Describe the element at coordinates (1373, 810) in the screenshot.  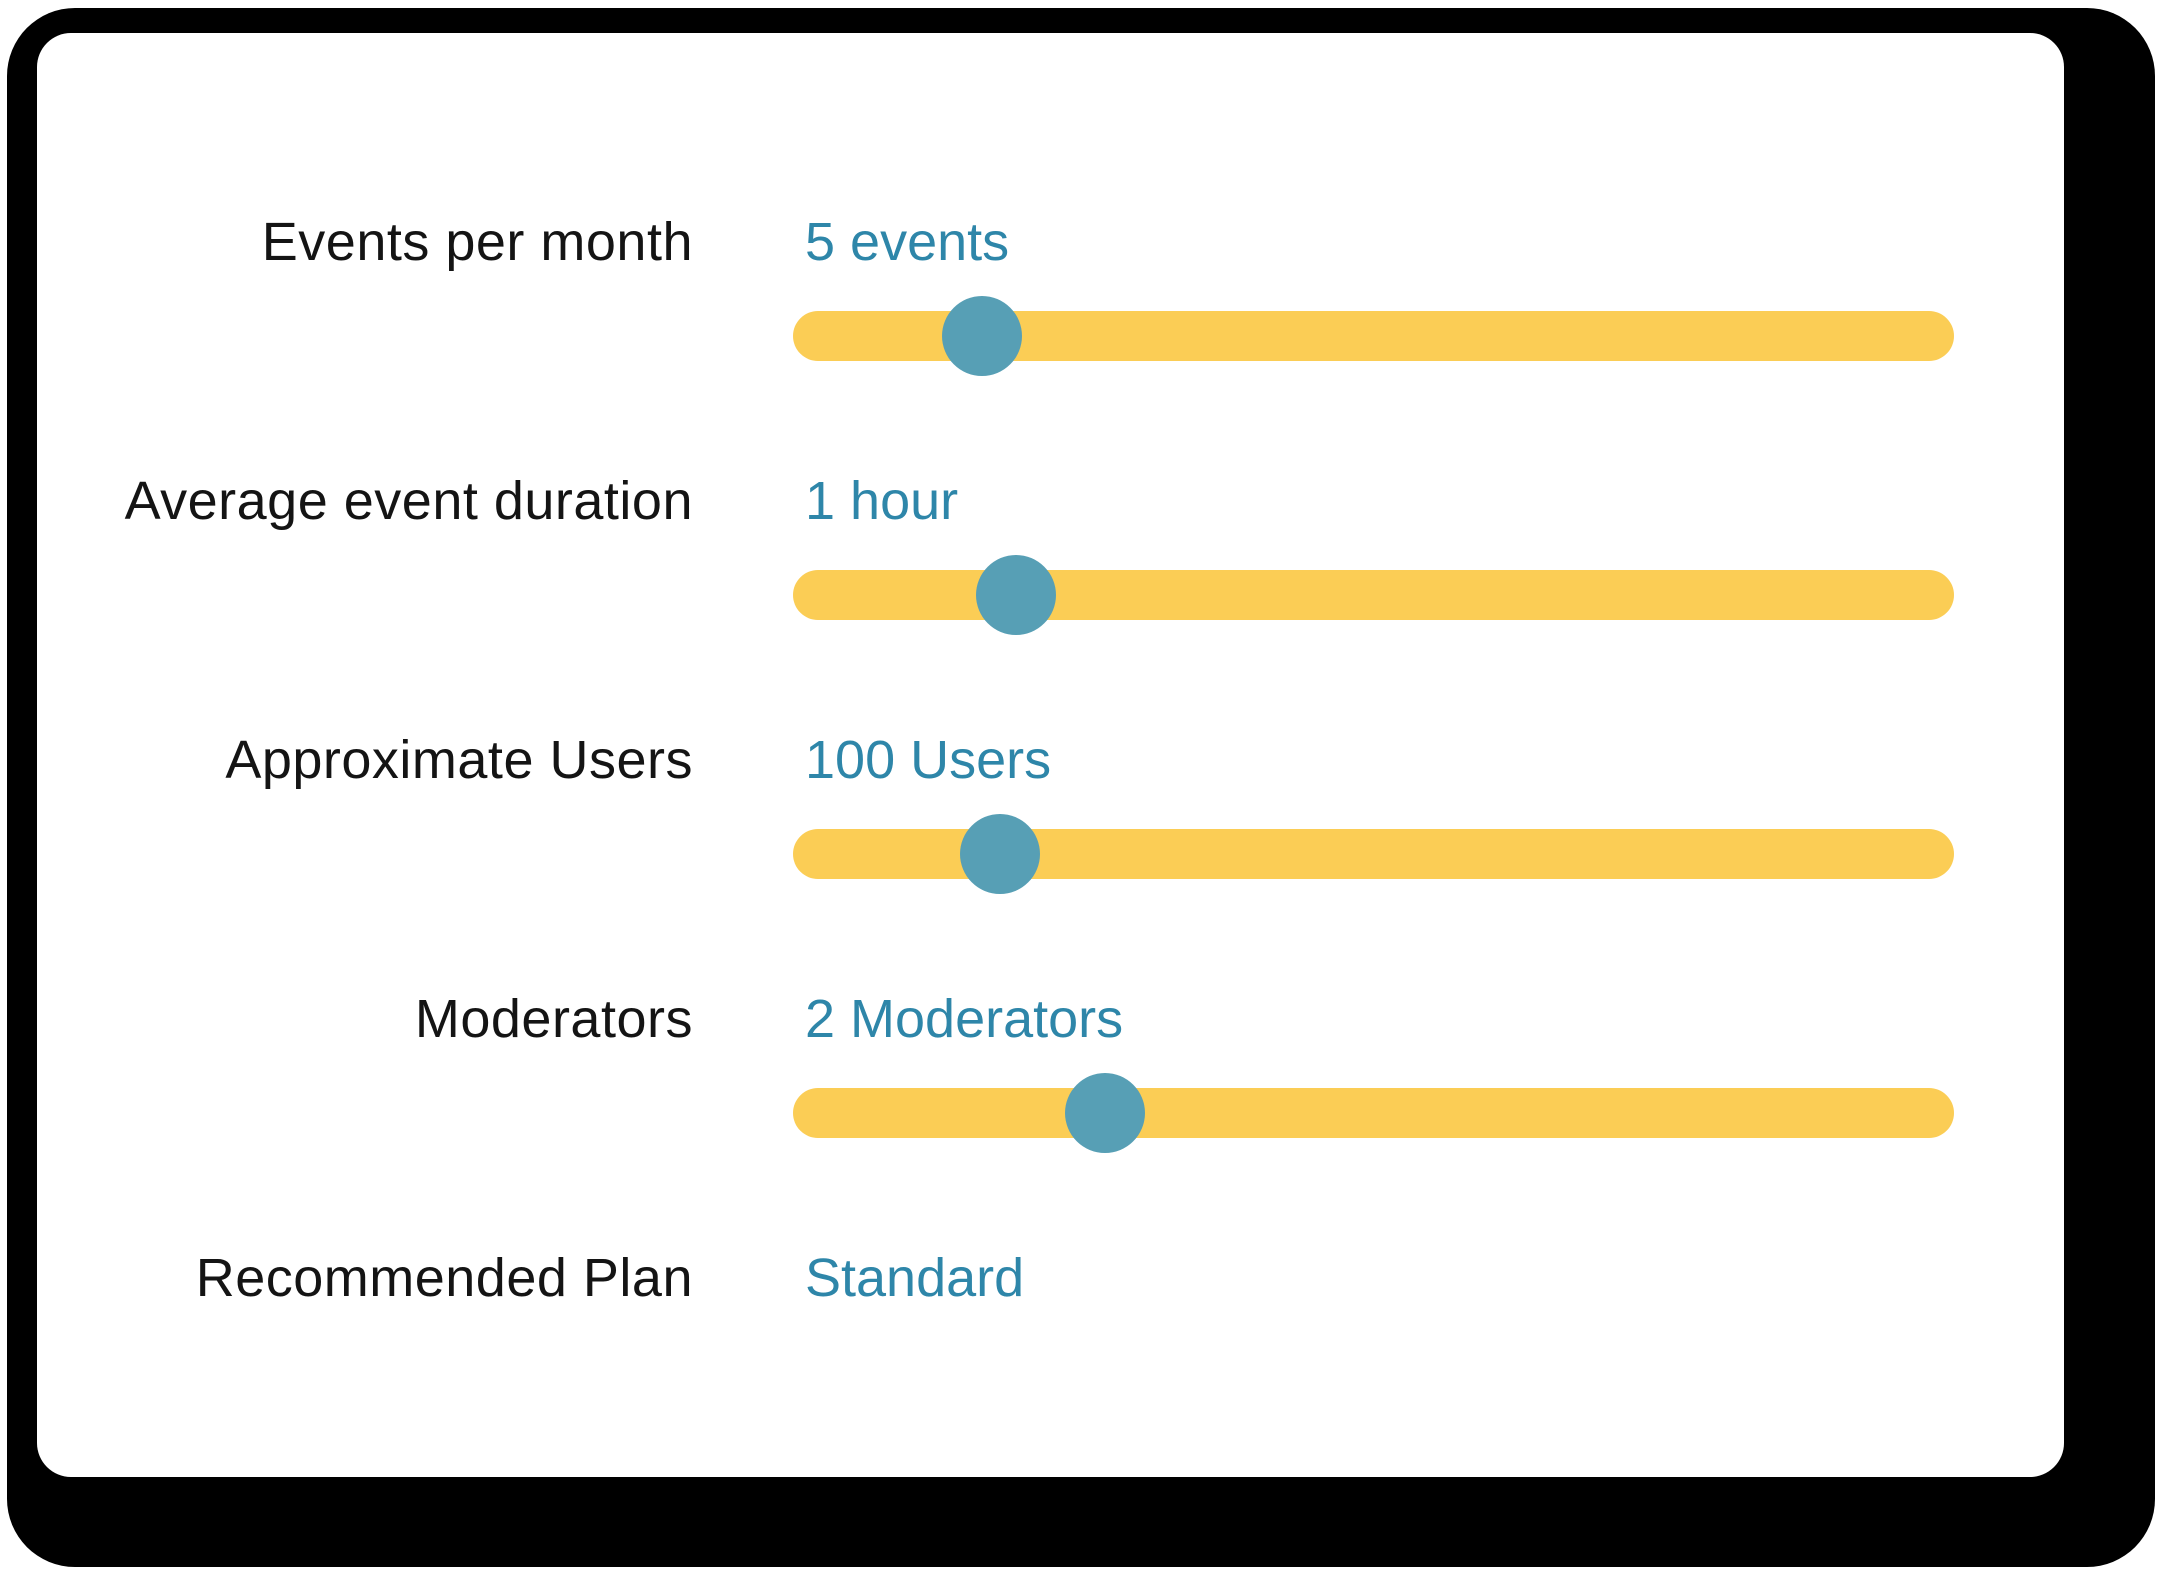
I see `approximate-users-control: 100 Users` at that location.